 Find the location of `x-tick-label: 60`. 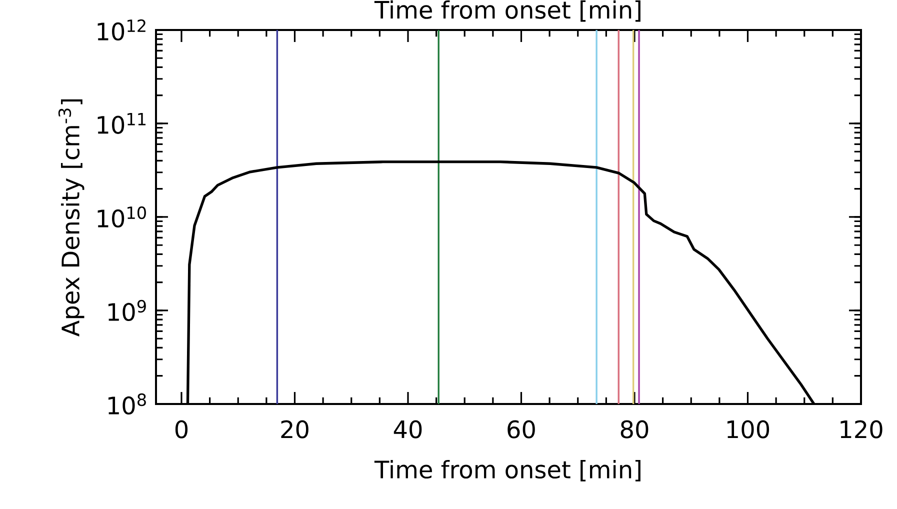

x-tick-label: 60 is located at coordinates (521, 429).